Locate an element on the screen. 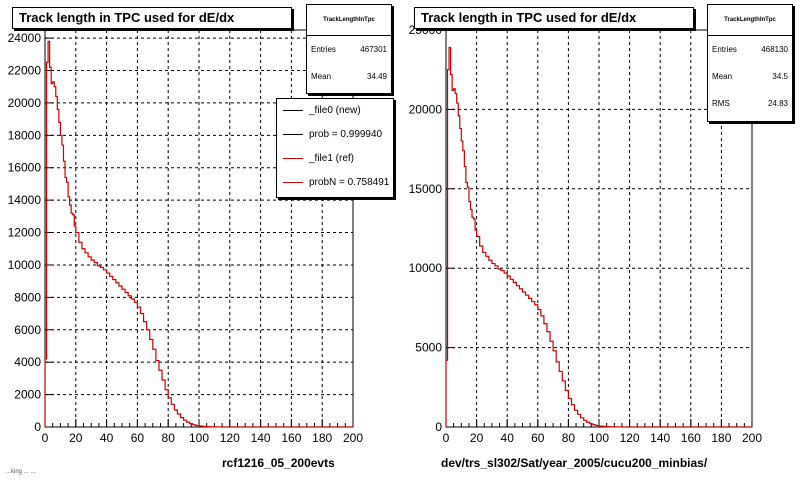  left-stats-entries-value: 467301 is located at coordinates (373, 49).